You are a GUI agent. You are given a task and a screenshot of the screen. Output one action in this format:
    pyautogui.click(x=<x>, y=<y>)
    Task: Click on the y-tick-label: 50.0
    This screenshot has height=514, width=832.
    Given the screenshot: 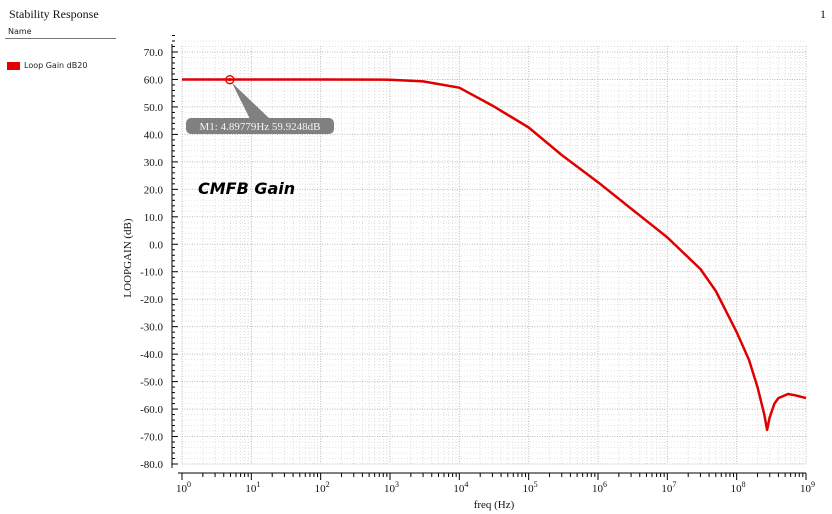 What is the action you would take?
    pyautogui.click(x=154, y=108)
    